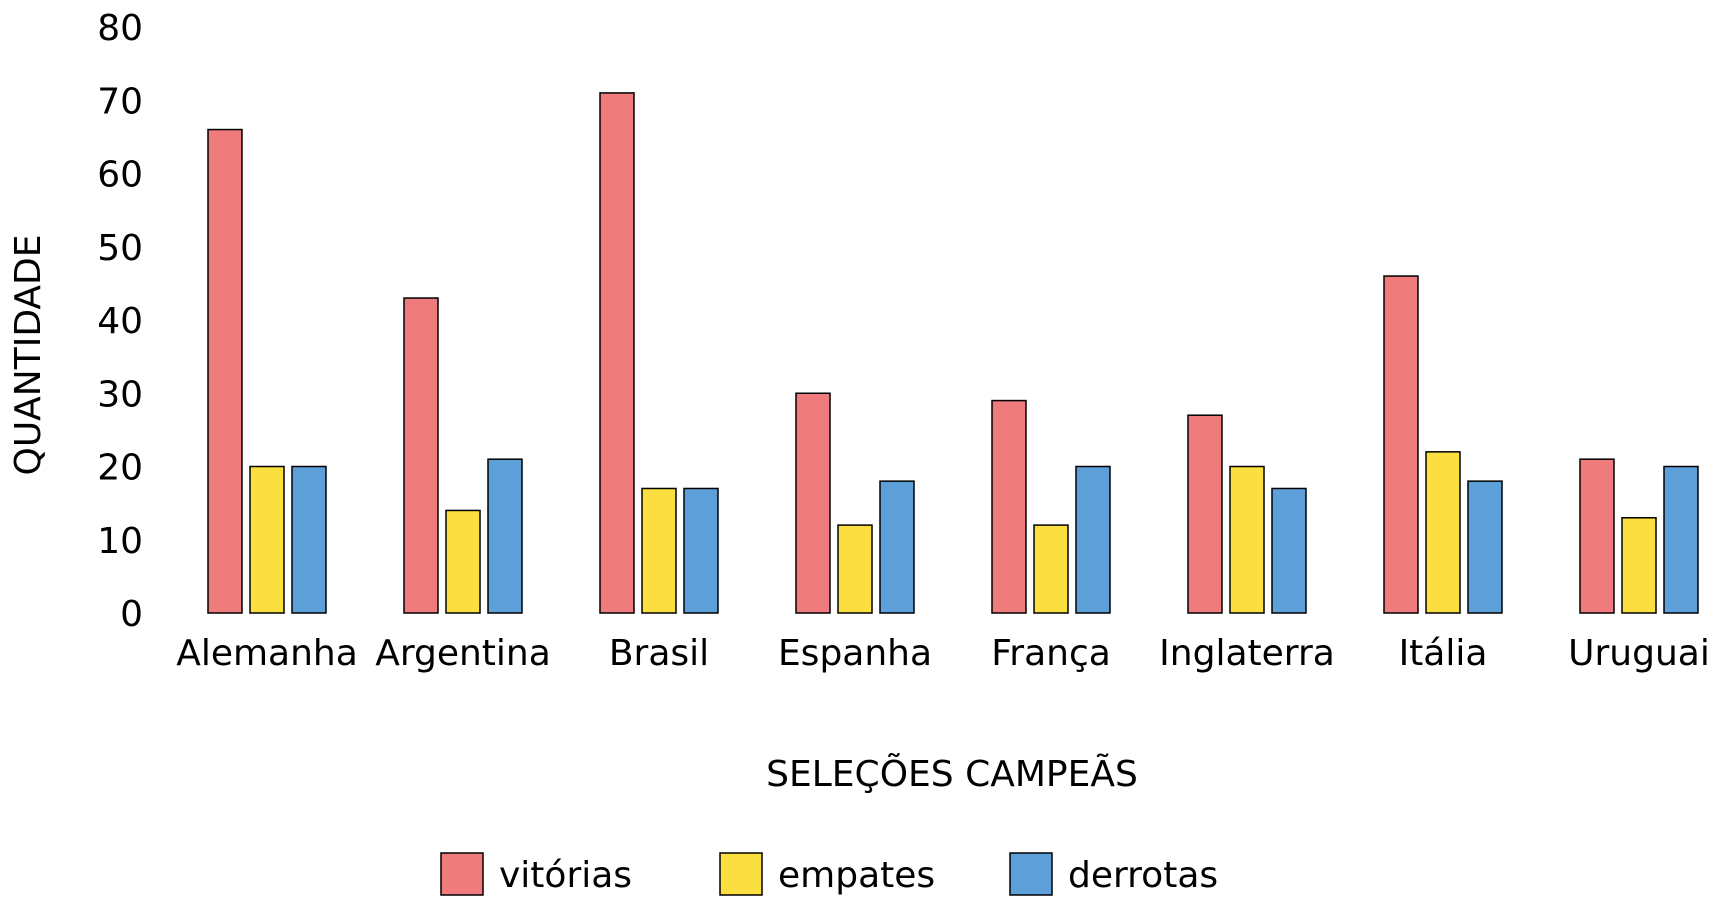 This screenshot has height=901, width=1720. Describe the element at coordinates (463, 561) in the screenshot. I see `bar-argentina-empates` at that location.